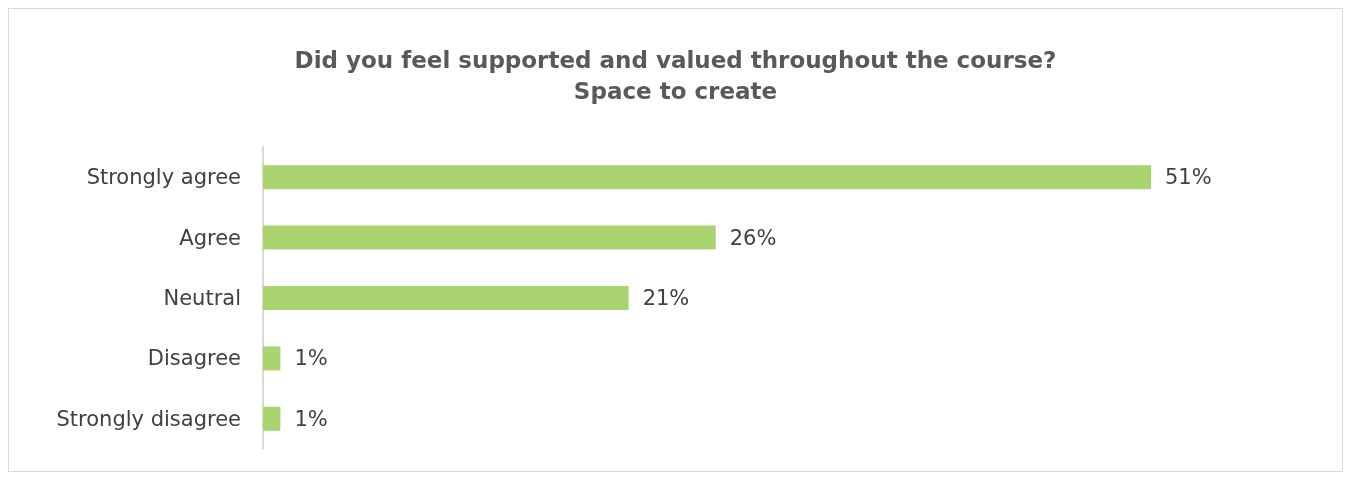 The width and height of the screenshot is (1351, 480). Describe the element at coordinates (675, 90) in the screenshot. I see `chart-subtitle: Space to create` at that location.